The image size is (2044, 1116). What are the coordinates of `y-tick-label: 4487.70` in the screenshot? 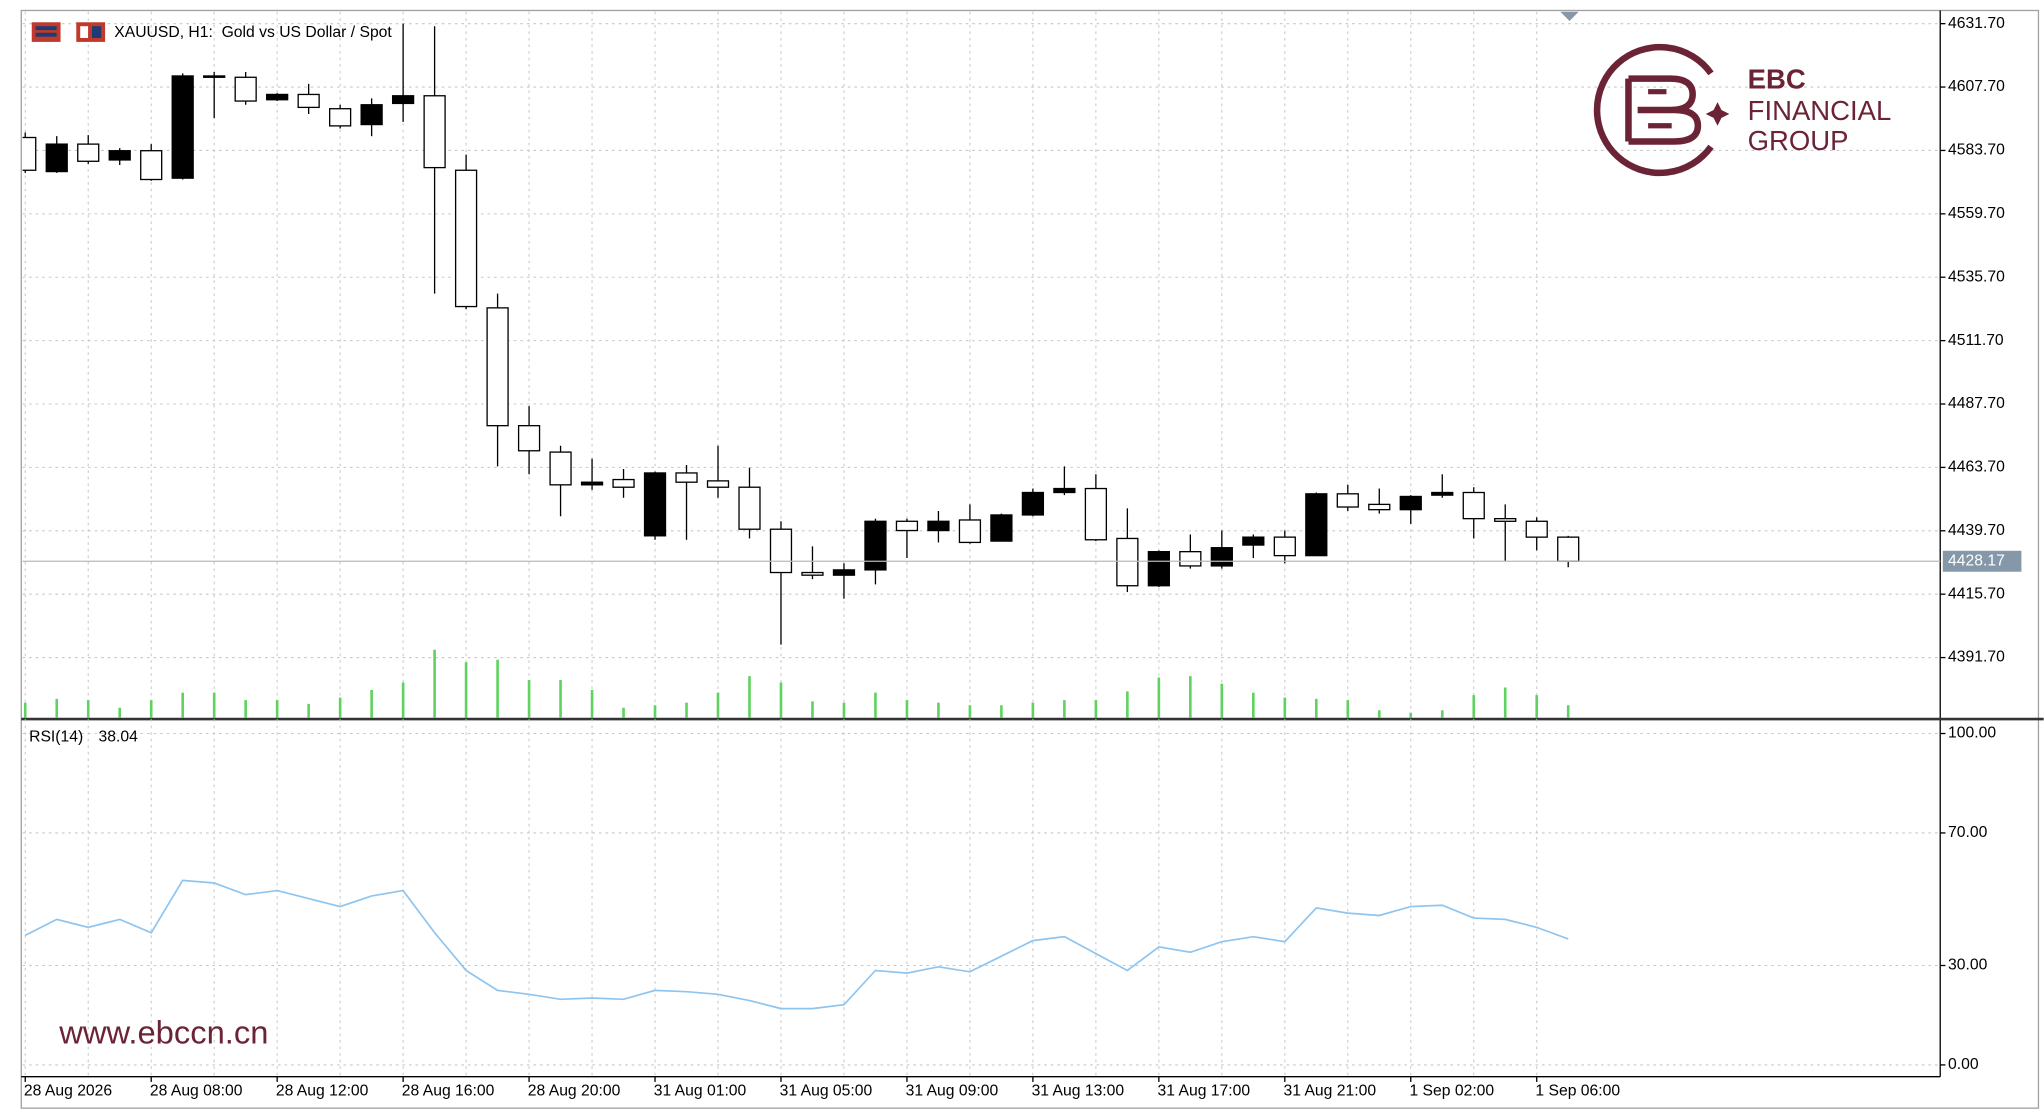 It's located at (1976, 403).